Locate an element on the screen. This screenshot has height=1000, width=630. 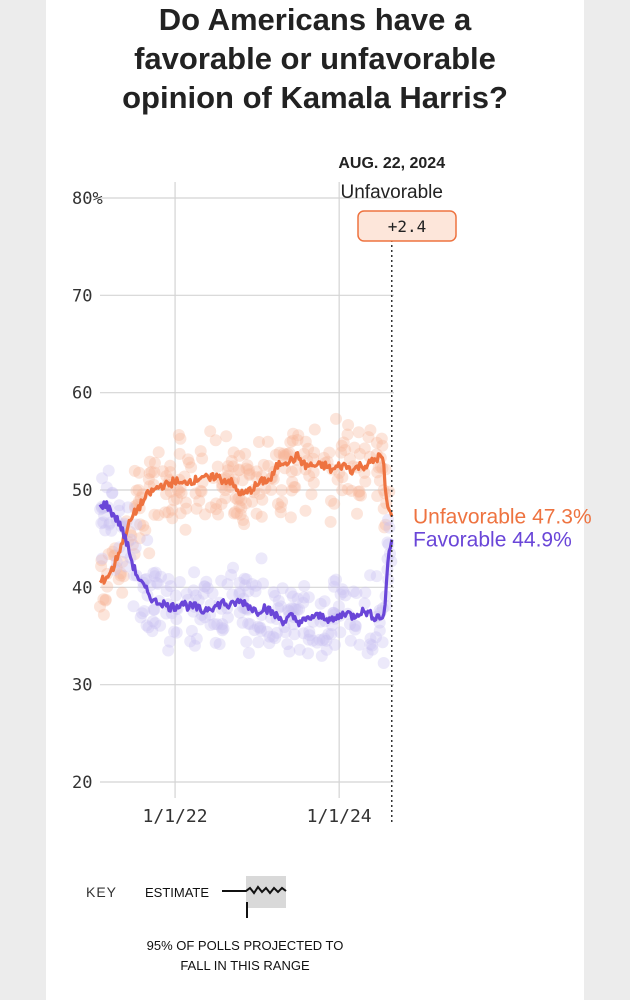
y-tick-label: 30 is located at coordinates (82, 686).